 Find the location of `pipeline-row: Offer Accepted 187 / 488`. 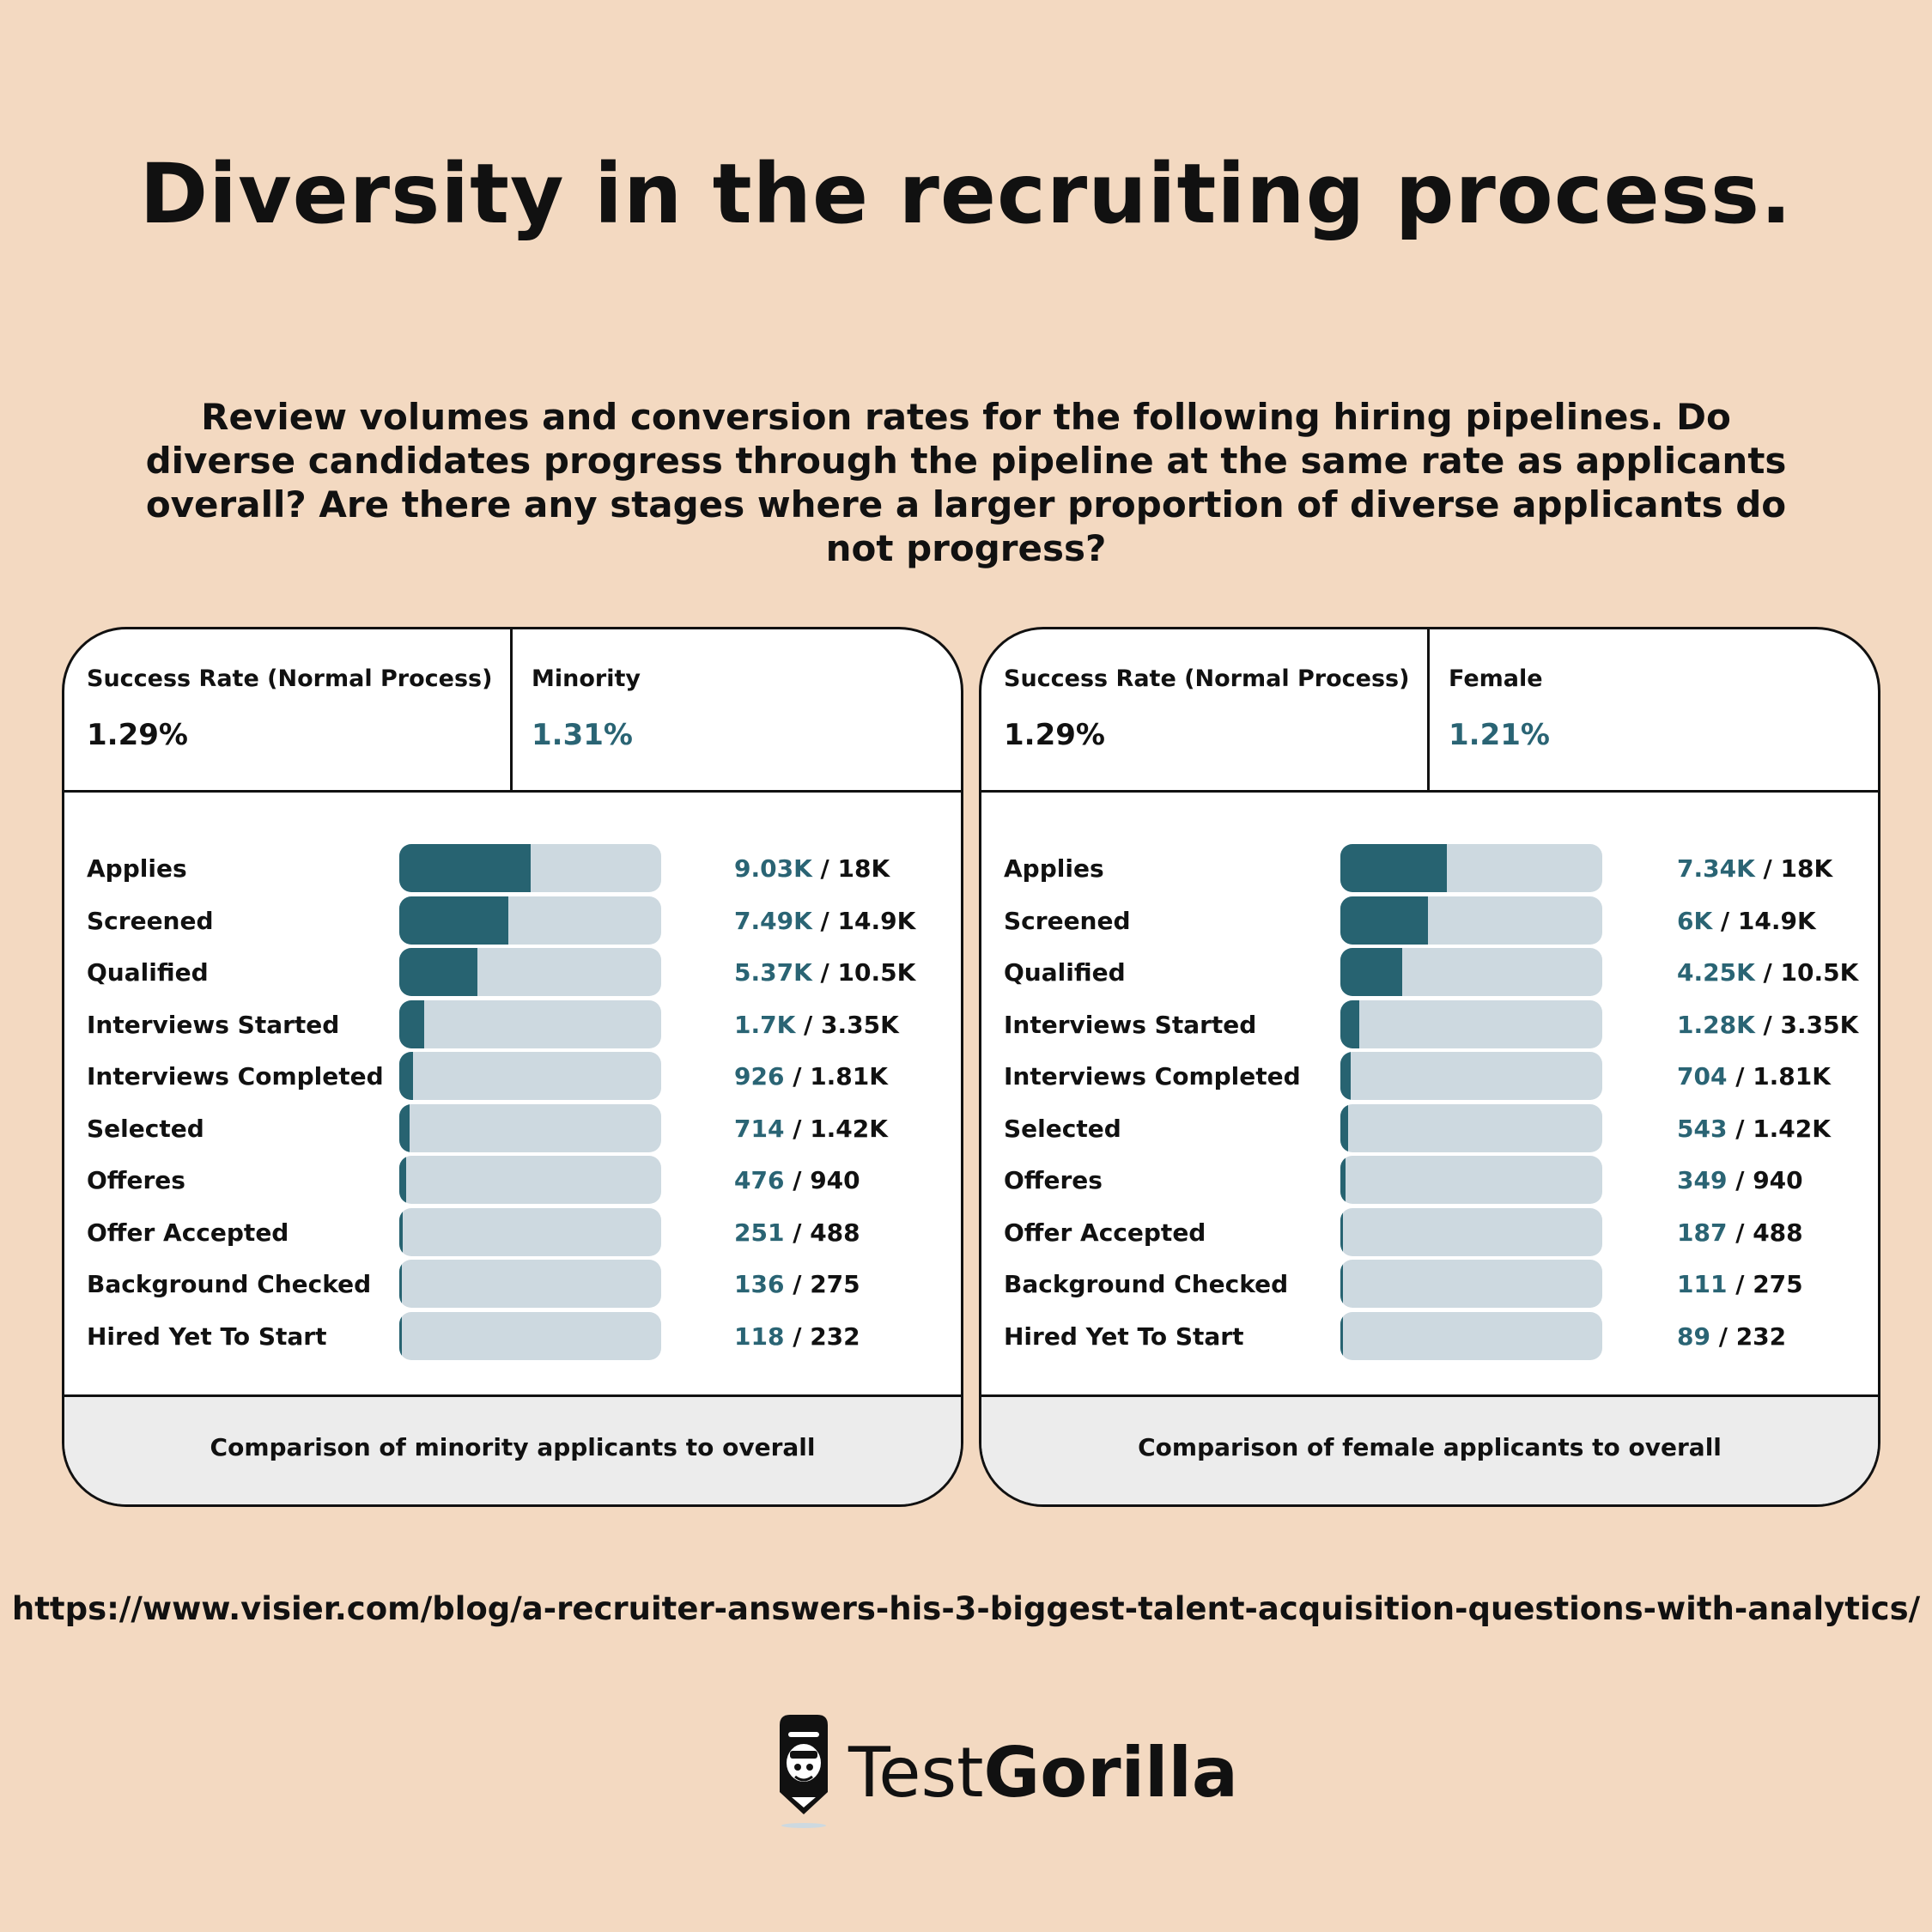

pipeline-row: Offer Accepted 187 / 488 is located at coordinates (1429, 1233).